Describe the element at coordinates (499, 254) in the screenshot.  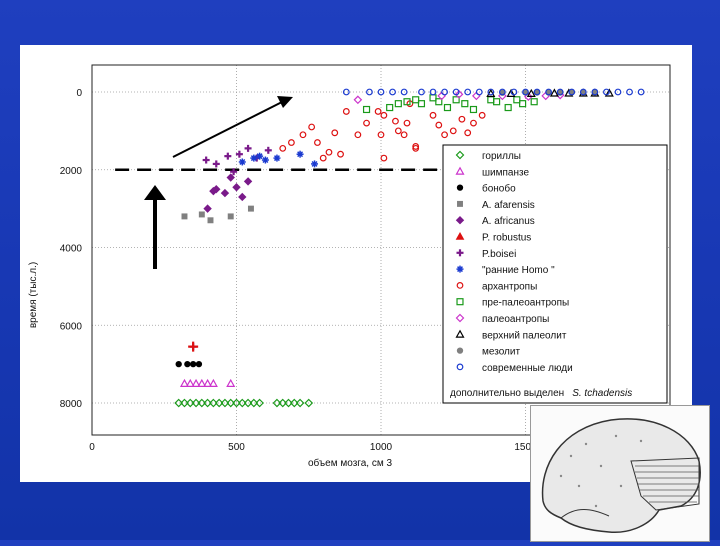
I see `legend-entry: P.boisei` at that location.